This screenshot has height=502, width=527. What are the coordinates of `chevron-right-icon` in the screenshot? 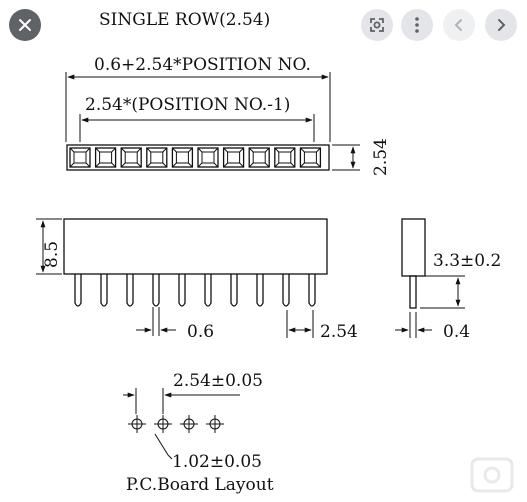 It's located at (502, 25).